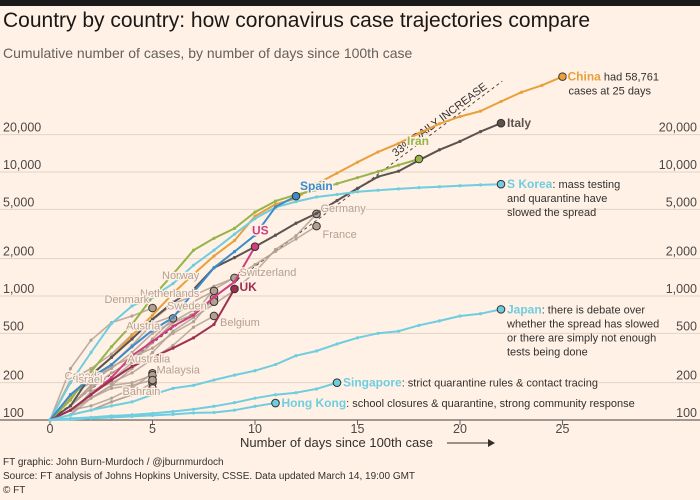 The width and height of the screenshot is (700, 500). I want to click on series-line-denmark, so click(101, 364).